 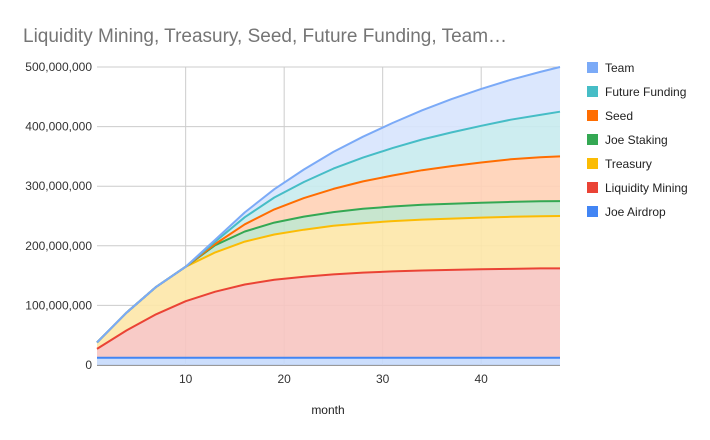 I want to click on y-tick-label: 0, so click(x=88, y=365).